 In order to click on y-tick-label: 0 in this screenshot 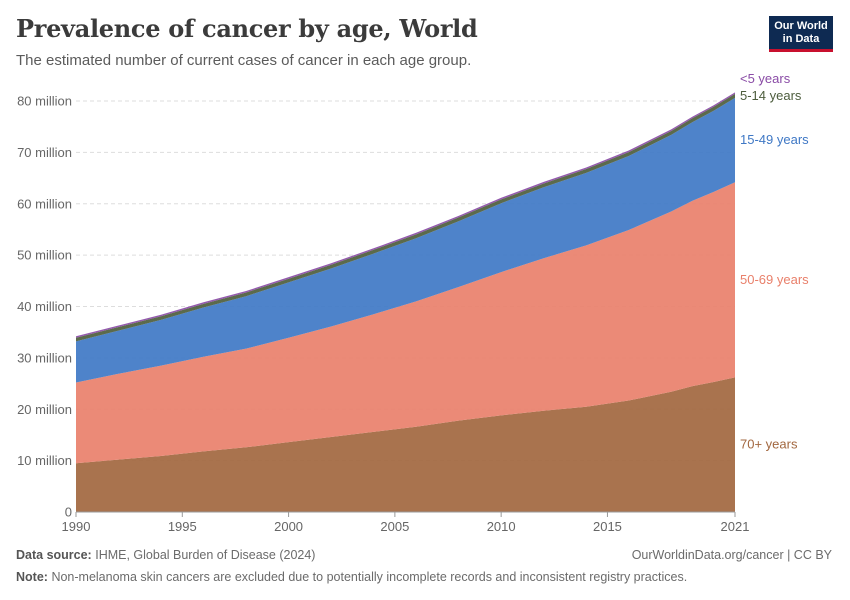, I will do `click(68, 512)`.